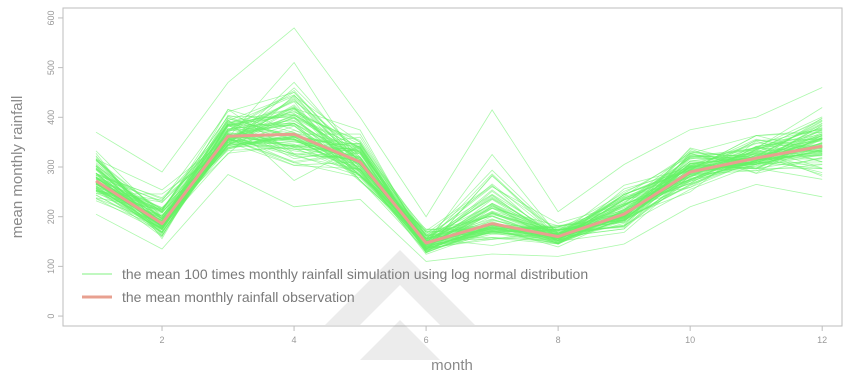 This screenshot has width=848, height=376. I want to click on x-axis: 2 4 6 8 10 12, so click(493, 335).